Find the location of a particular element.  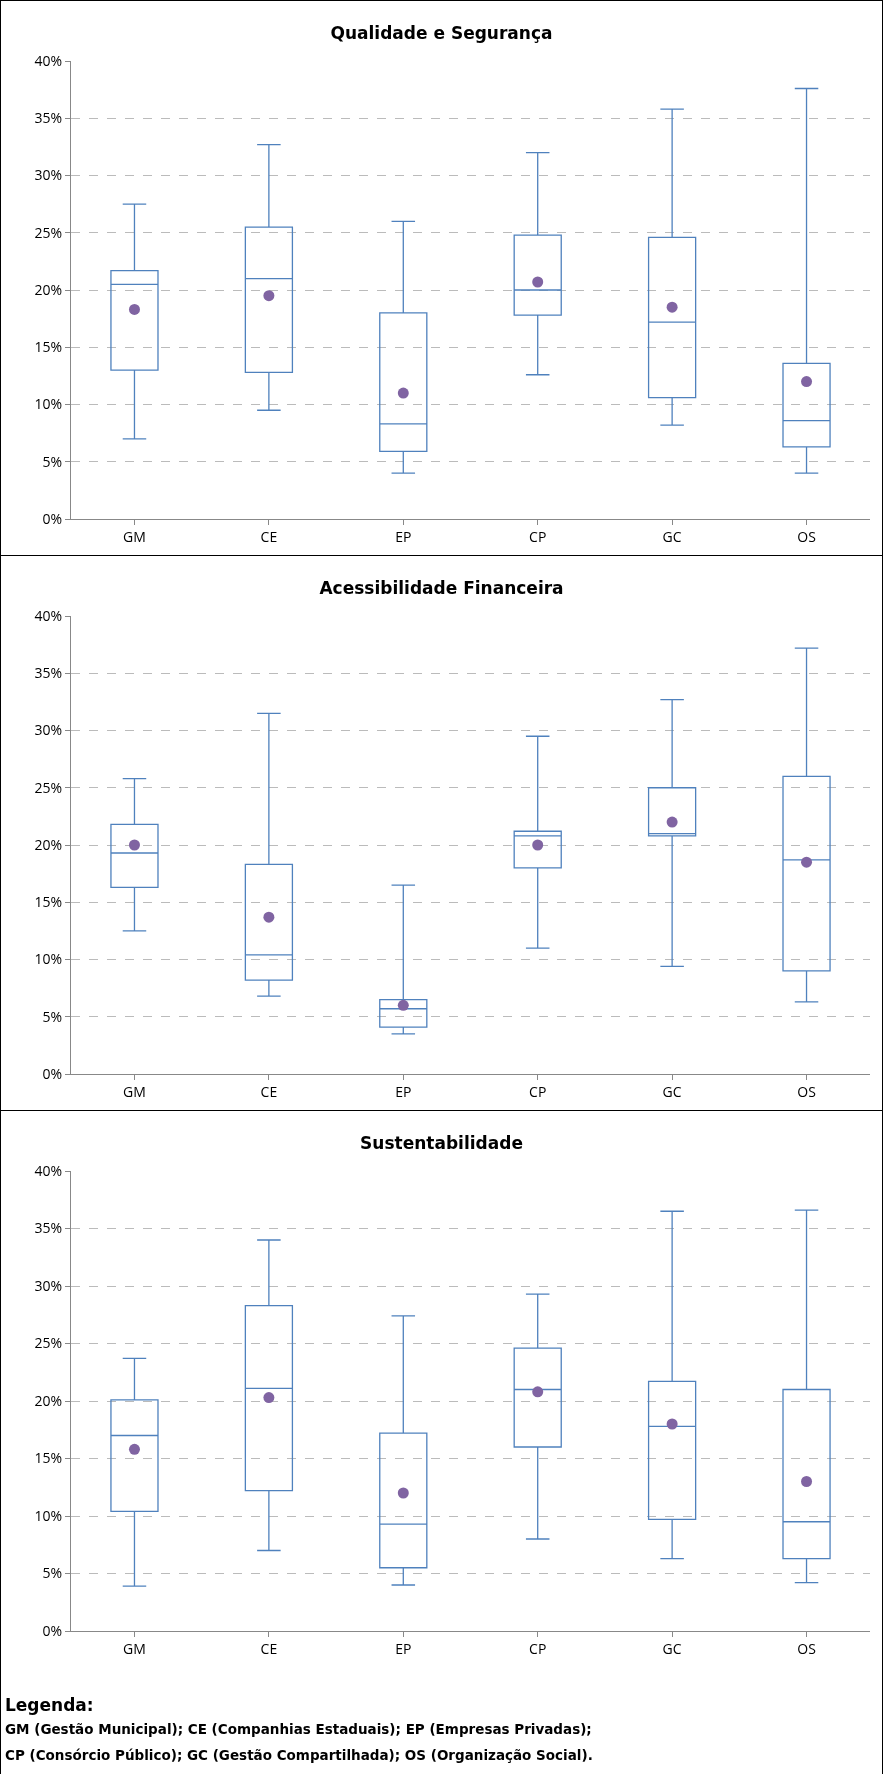

text: GM (Gestão Municipal); CE (Companhias Estaduais); EP (Empresas Privadas); is located at coordinates (298, 1729).